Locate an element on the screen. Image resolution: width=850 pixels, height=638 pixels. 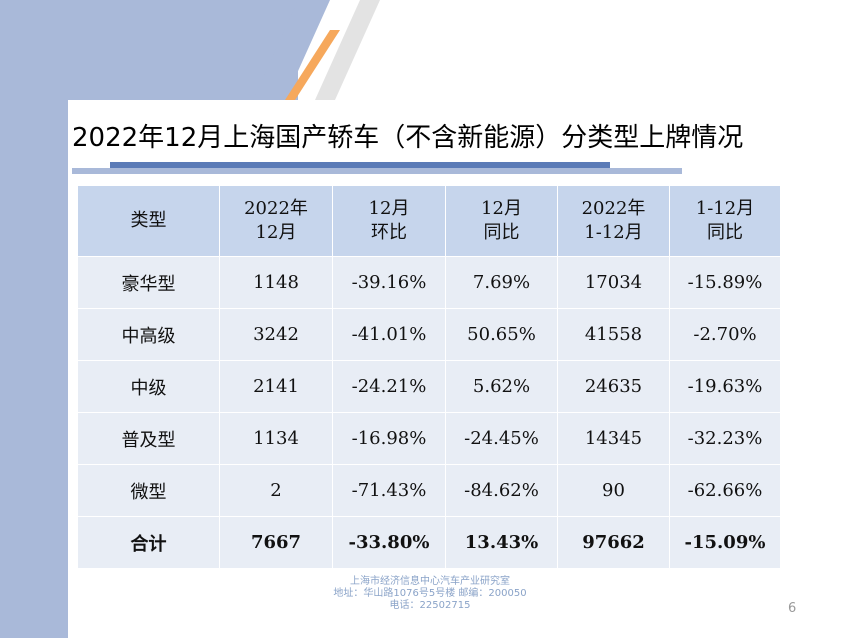
cell-ytd-volume: 41558 is located at coordinates (613, 334).